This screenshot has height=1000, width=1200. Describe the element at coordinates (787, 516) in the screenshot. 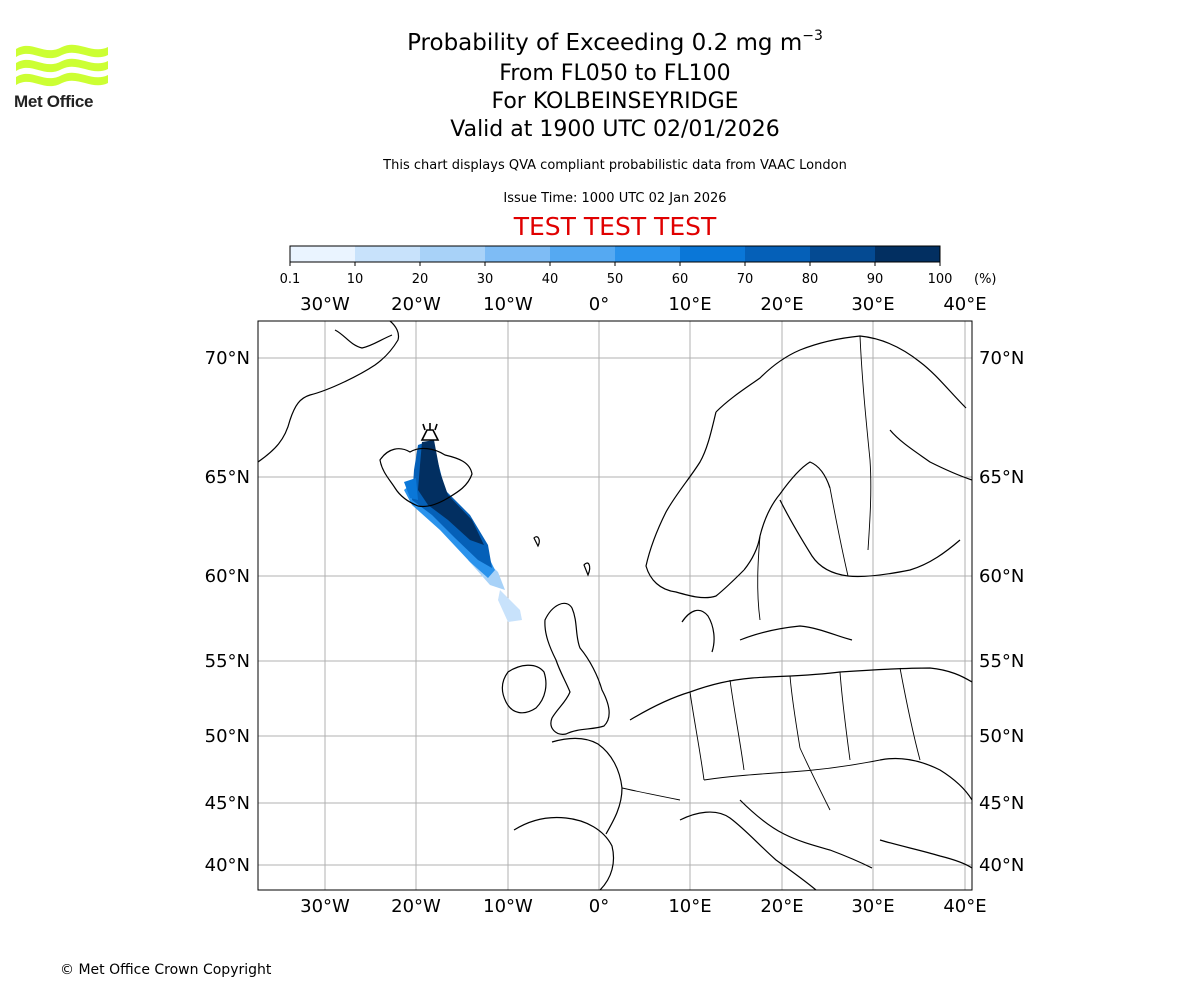

I see `sweden-coast` at that location.